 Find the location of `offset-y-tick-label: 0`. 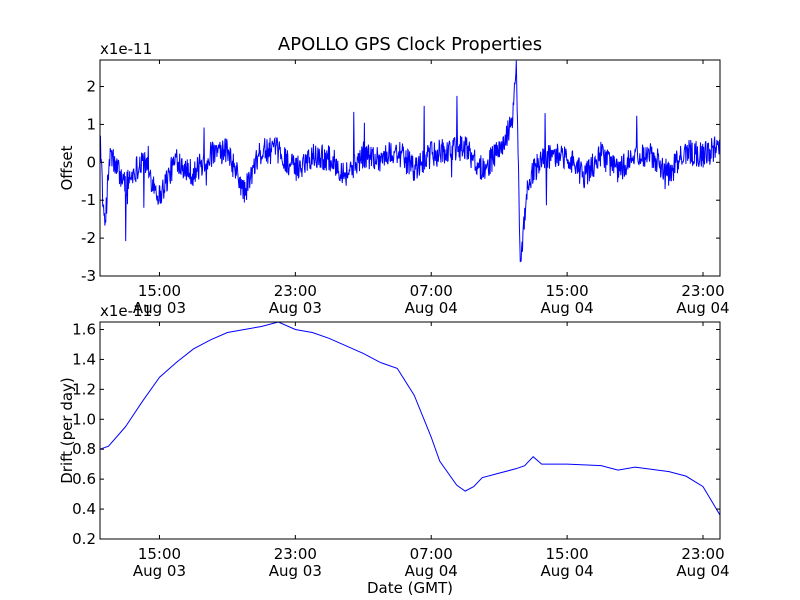

offset-y-tick-label: 0 is located at coordinates (91, 162).